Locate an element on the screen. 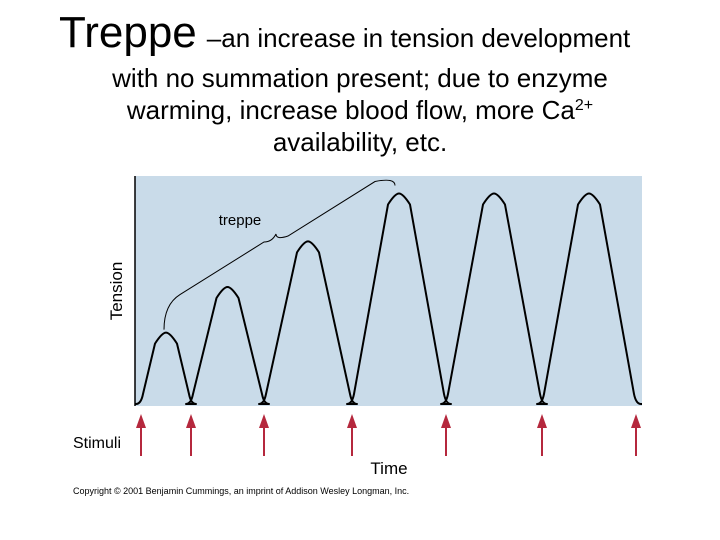 This screenshot has width=720, height=540. stimuli-label: Stimuli is located at coordinates (97, 443).